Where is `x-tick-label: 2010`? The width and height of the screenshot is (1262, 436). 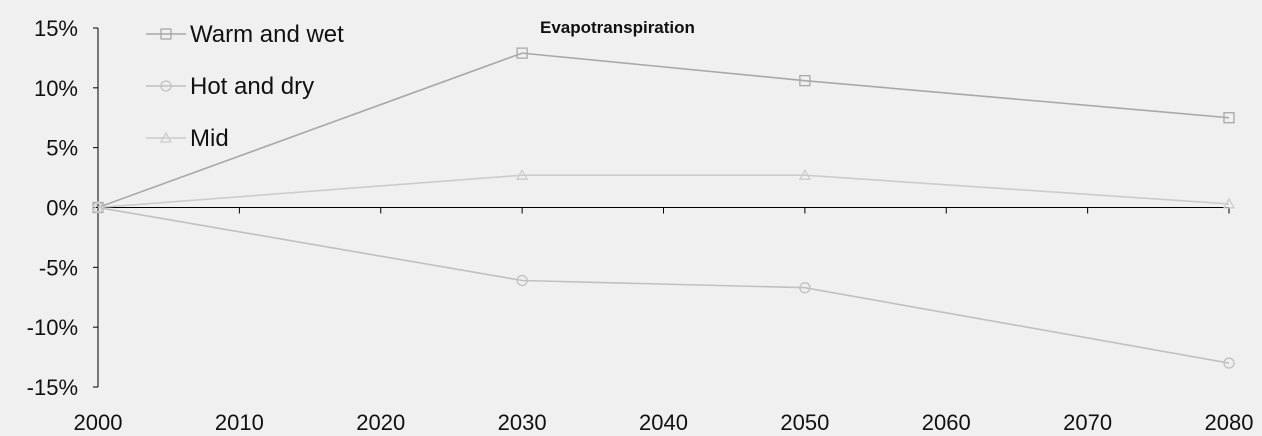 x-tick-label: 2010 is located at coordinates (239, 422).